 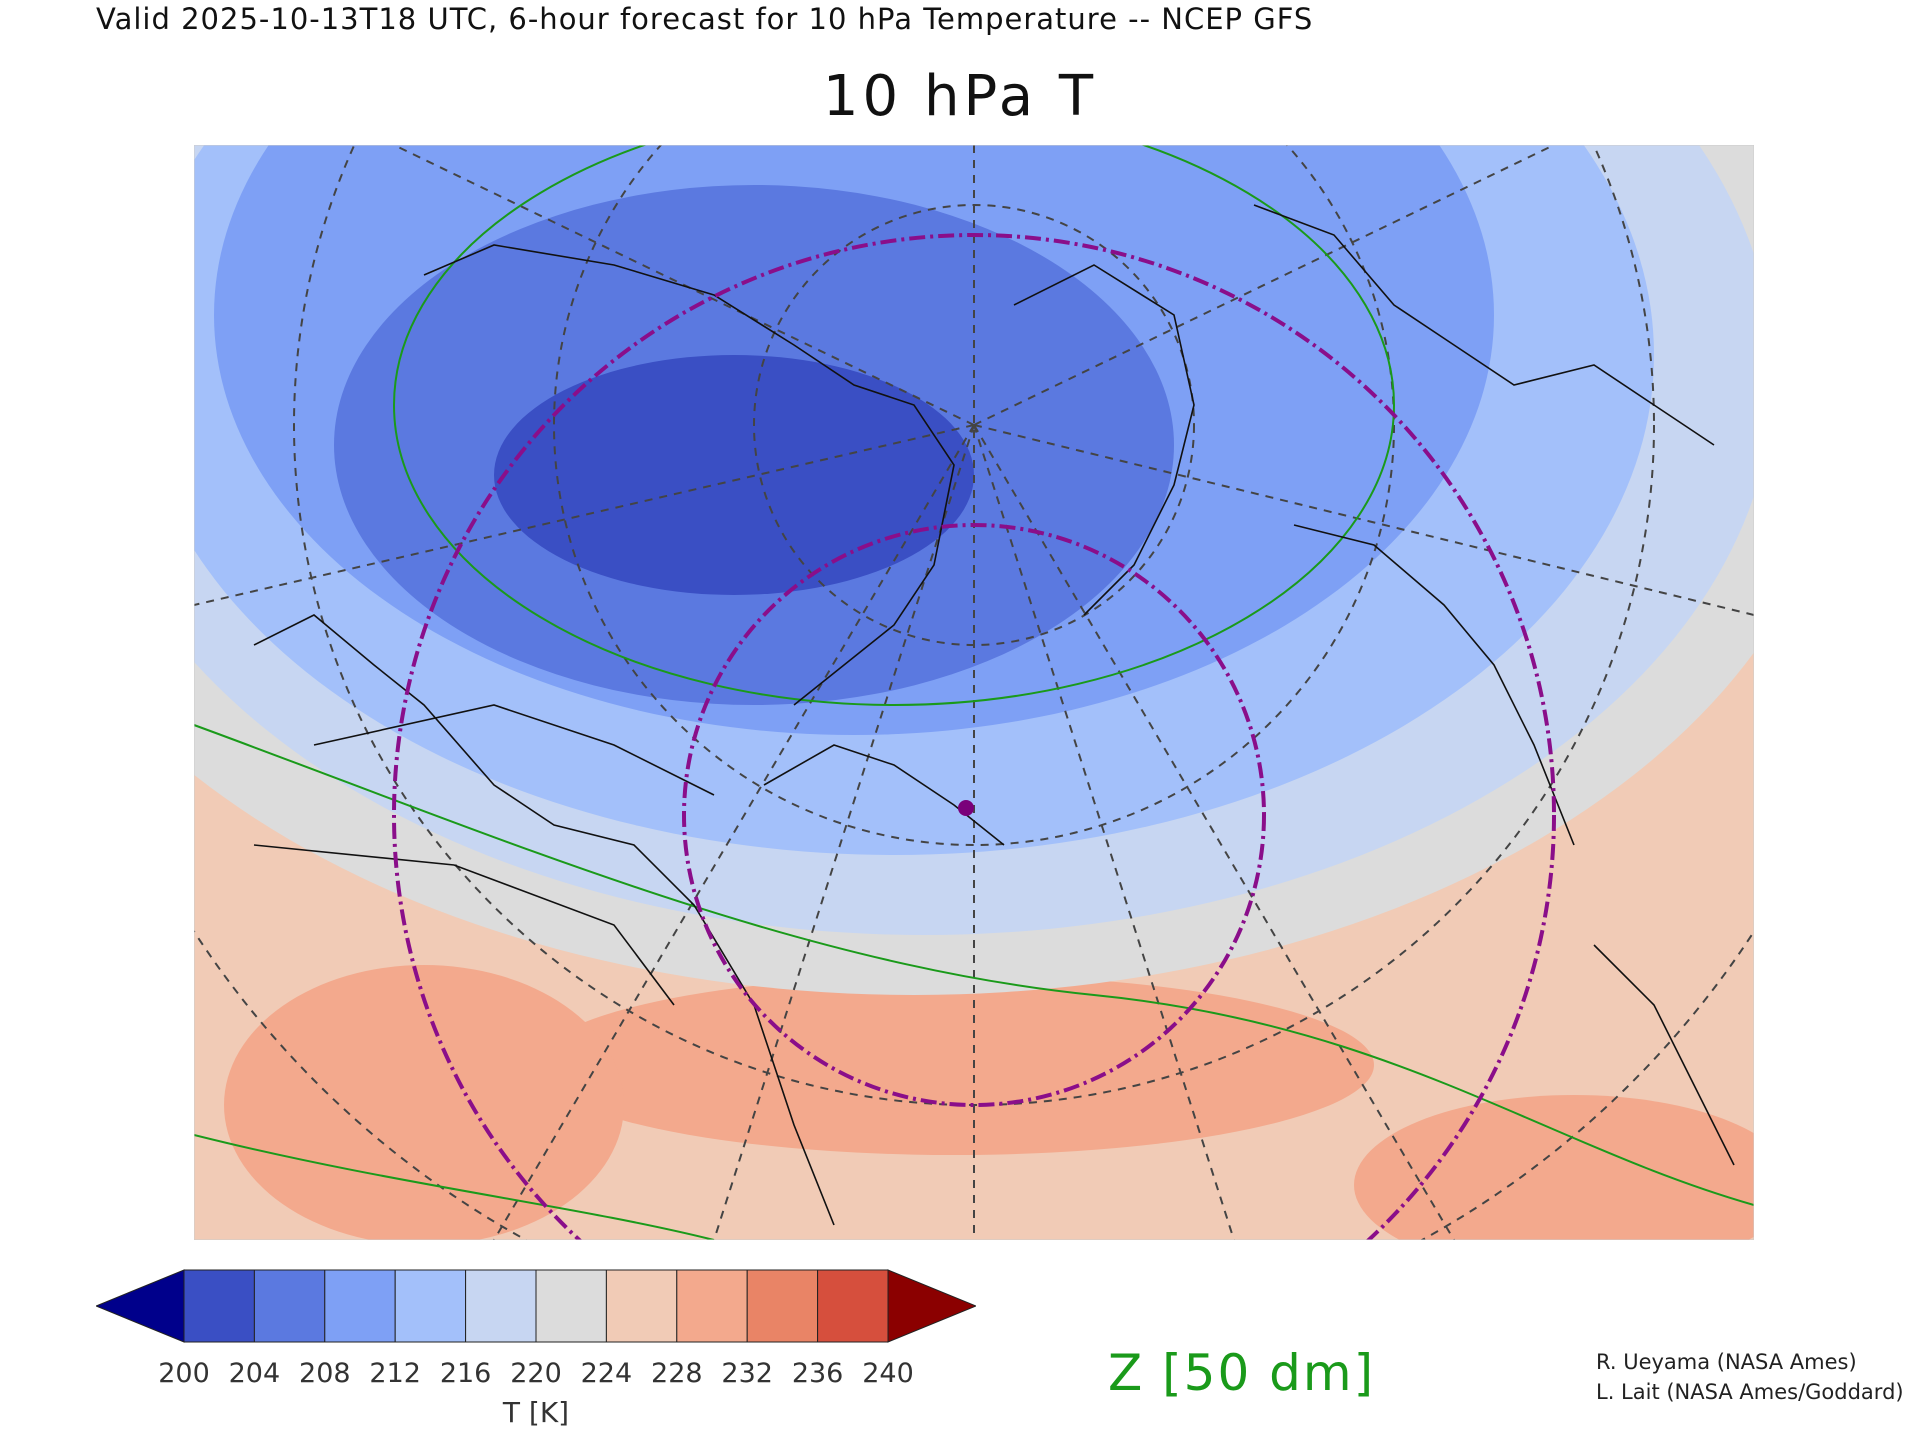 What do you see at coordinates (184, 1373) in the screenshot?
I see `colorbar-tick-label: 200` at bounding box center [184, 1373].